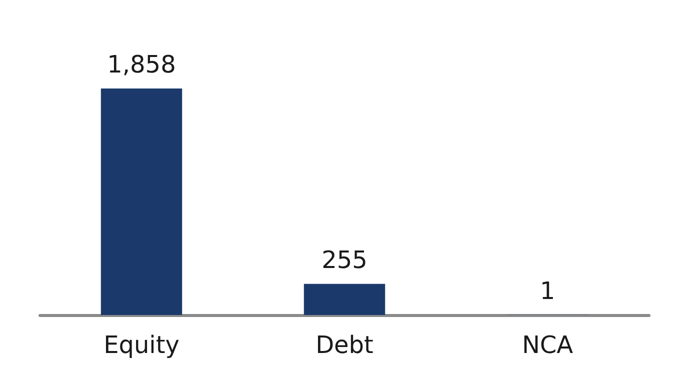 The image size is (680, 388). Describe the element at coordinates (345, 260) in the screenshot. I see `data-label: 255` at that location.